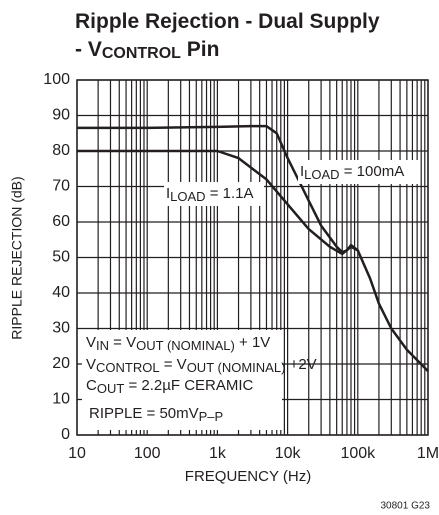 The width and height of the screenshot is (439, 515). What do you see at coordinates (88, 49) in the screenshot?
I see `title-part: - V` at bounding box center [88, 49].